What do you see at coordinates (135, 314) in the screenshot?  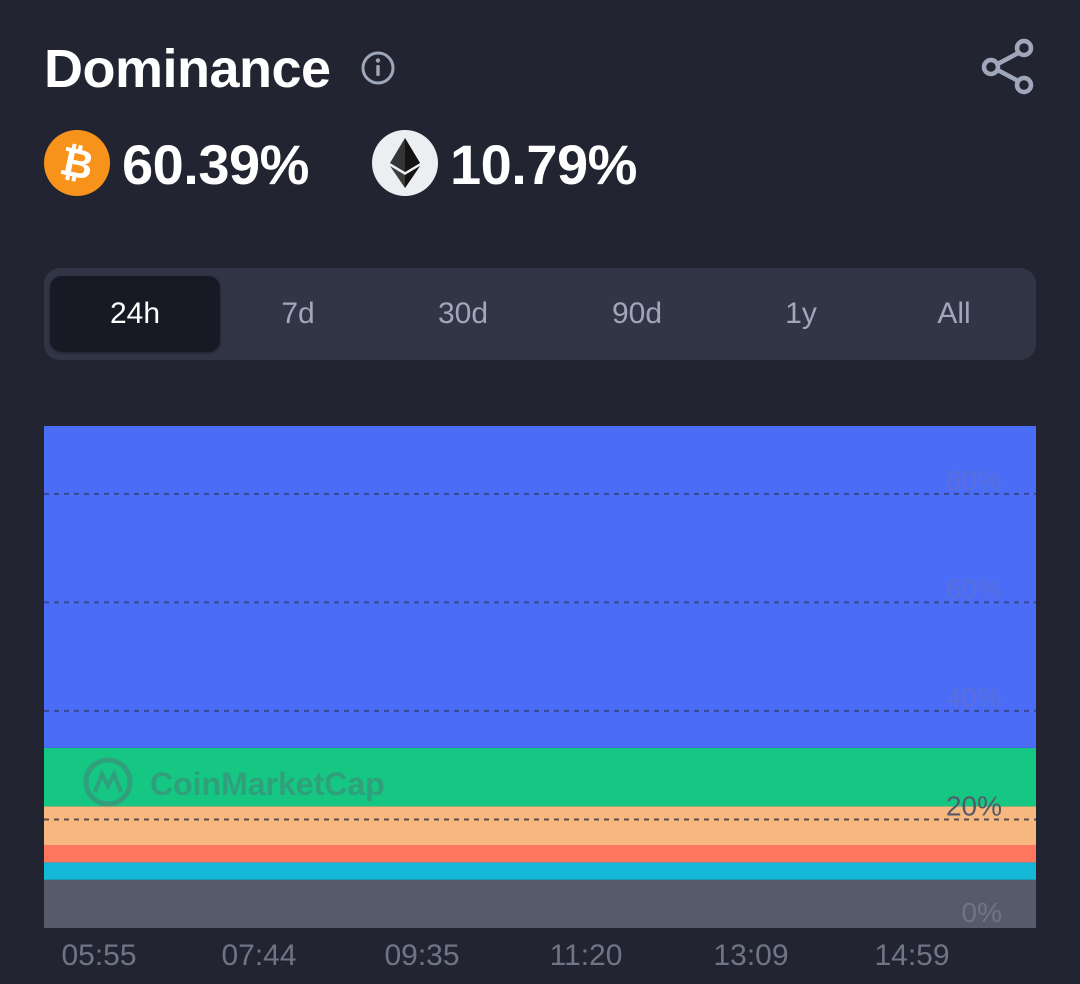 I see `tab-24h: 24h` at bounding box center [135, 314].